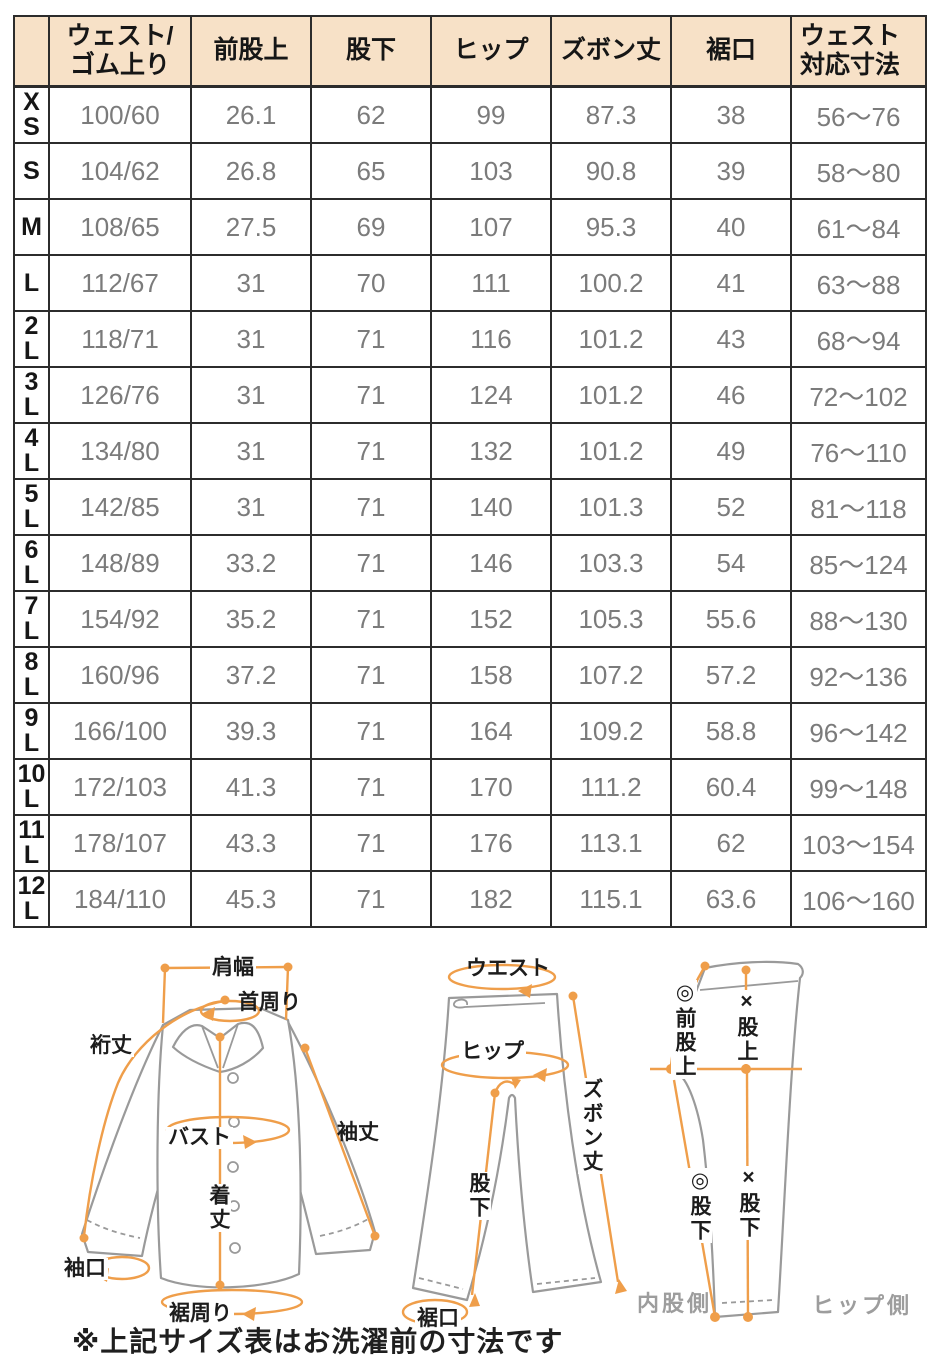  What do you see at coordinates (120, 283) in the screenshot?
I see `size-value-cell: 112/67` at bounding box center [120, 283].